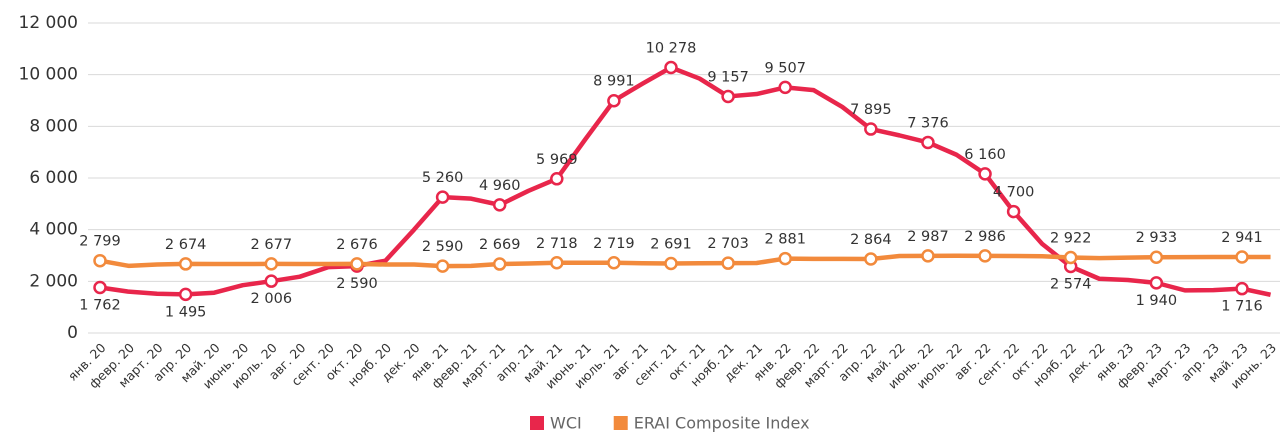 Image resolution: width=1288 pixels, height=432 pixels. I want to click on data-label: 2 677, so click(272, 245).